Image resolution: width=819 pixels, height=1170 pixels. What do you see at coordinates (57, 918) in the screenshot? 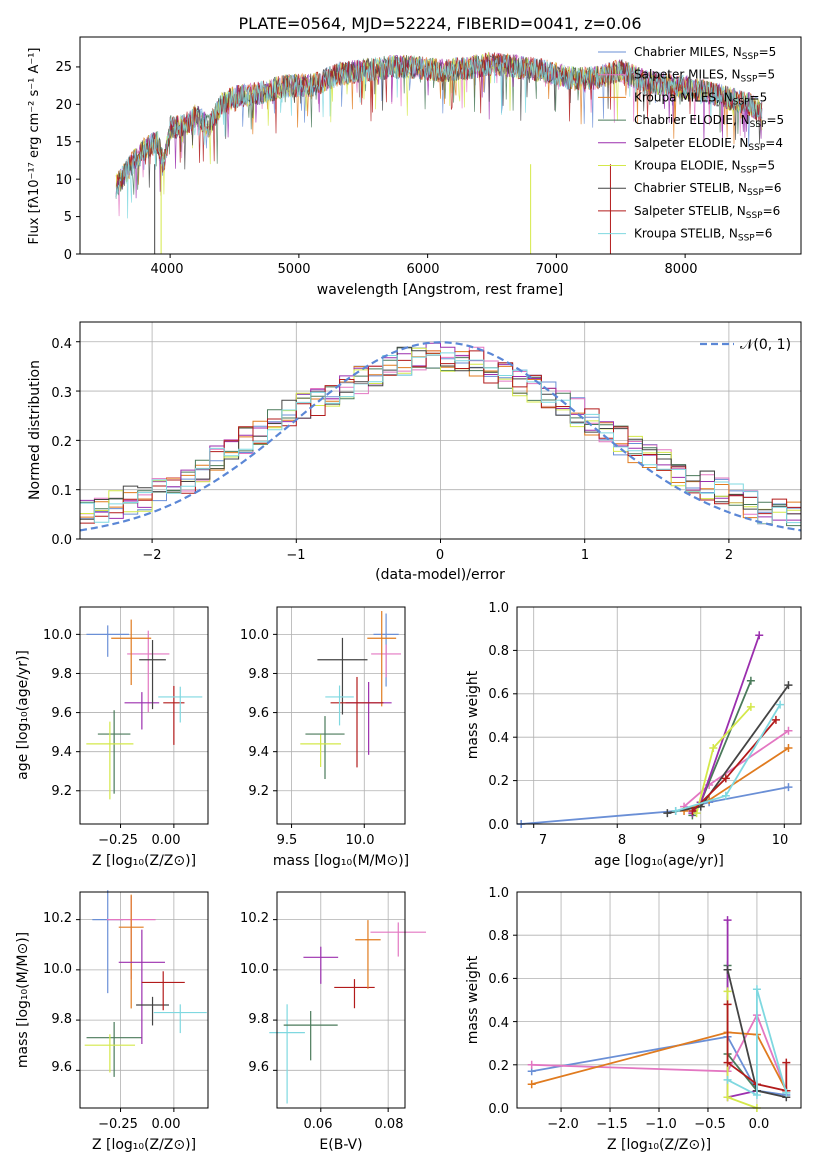
I see `mass-vs-z-ytick: 10.2` at bounding box center [57, 918].